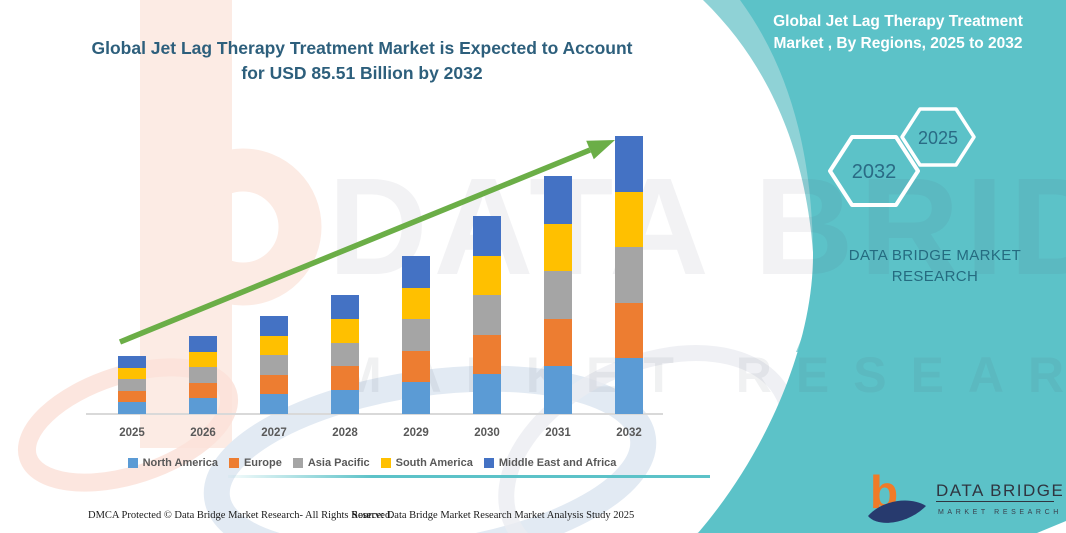 The width and height of the screenshot is (1066, 533). What do you see at coordinates (469, 476) in the screenshot?
I see `accent-divider-line` at bounding box center [469, 476].